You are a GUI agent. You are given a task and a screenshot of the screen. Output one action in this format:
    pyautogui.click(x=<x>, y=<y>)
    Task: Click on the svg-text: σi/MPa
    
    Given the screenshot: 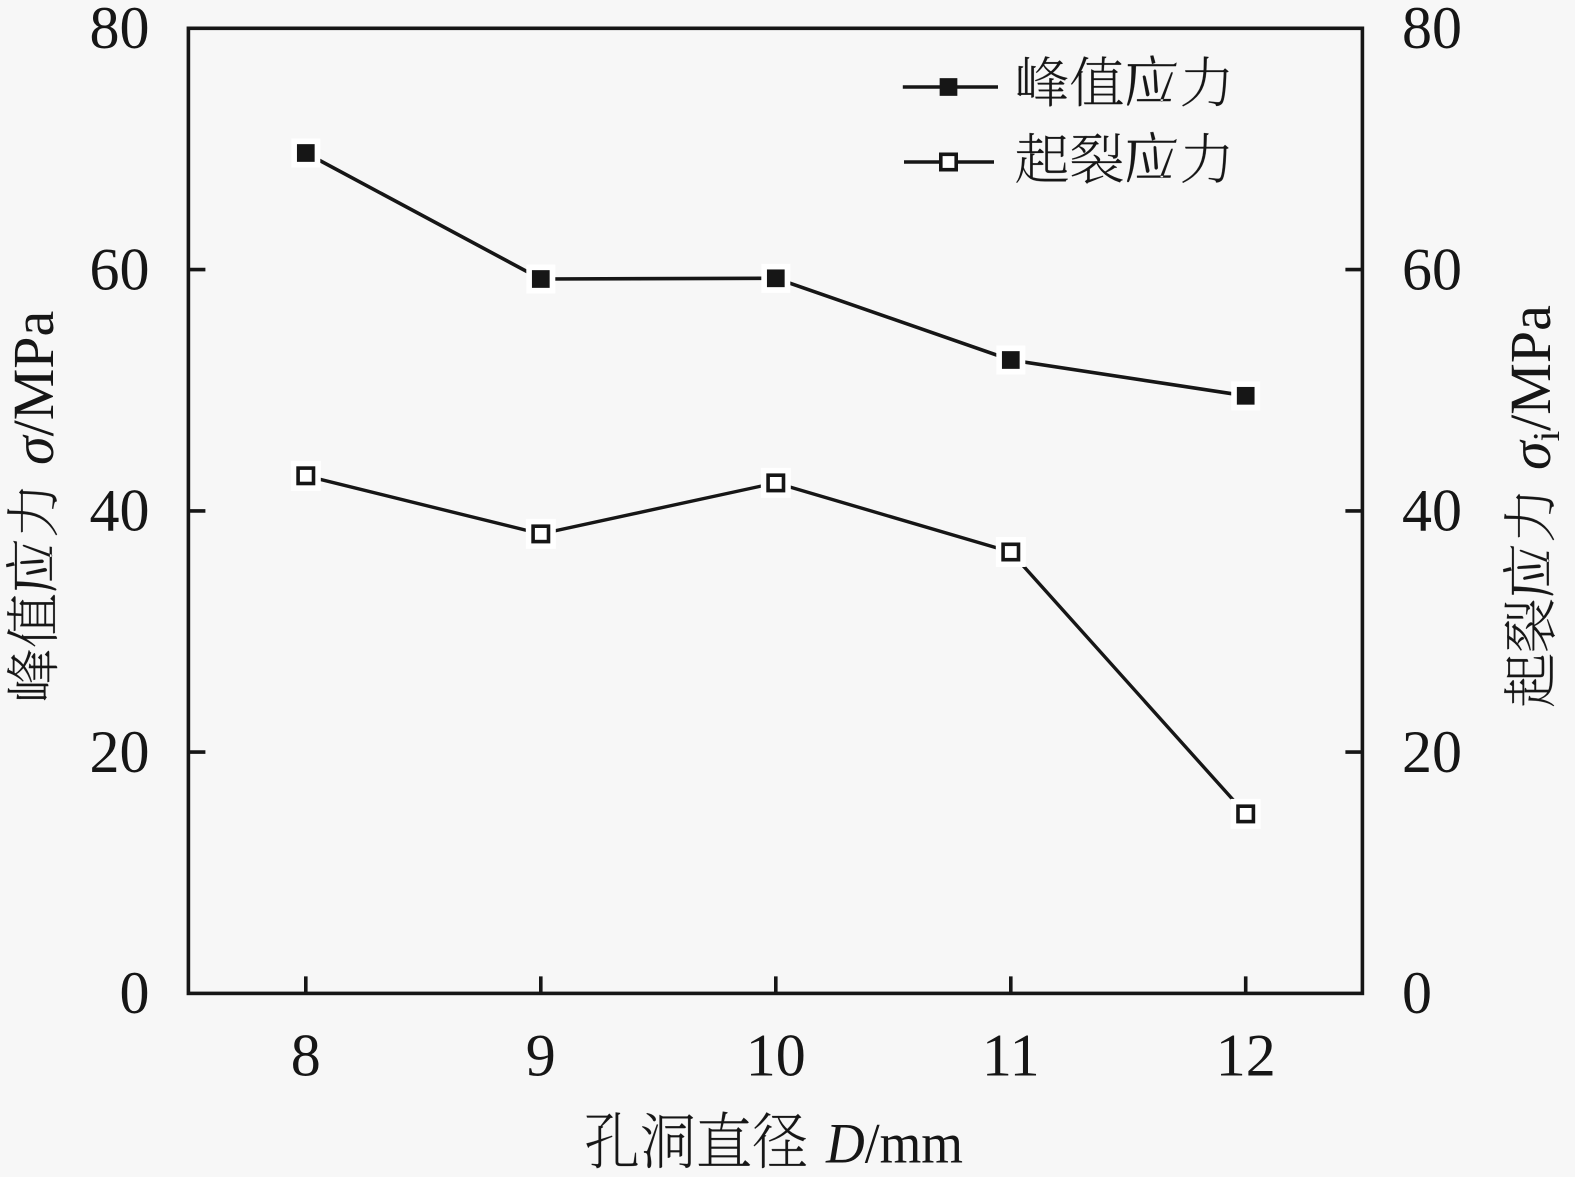 What is the action you would take?
    pyautogui.click(x=1533, y=387)
    